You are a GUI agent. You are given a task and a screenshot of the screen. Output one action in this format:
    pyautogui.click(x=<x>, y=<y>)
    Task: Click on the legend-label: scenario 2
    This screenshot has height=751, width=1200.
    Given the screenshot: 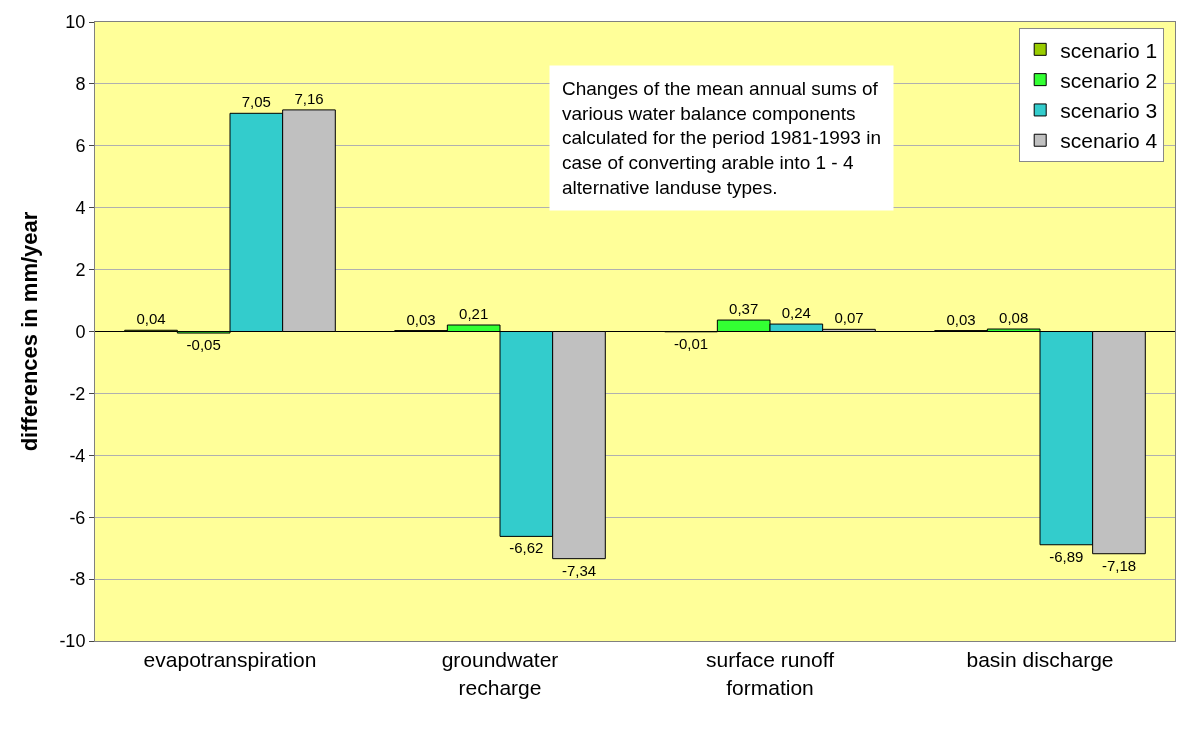 What is the action you would take?
    pyautogui.click(x=1109, y=80)
    